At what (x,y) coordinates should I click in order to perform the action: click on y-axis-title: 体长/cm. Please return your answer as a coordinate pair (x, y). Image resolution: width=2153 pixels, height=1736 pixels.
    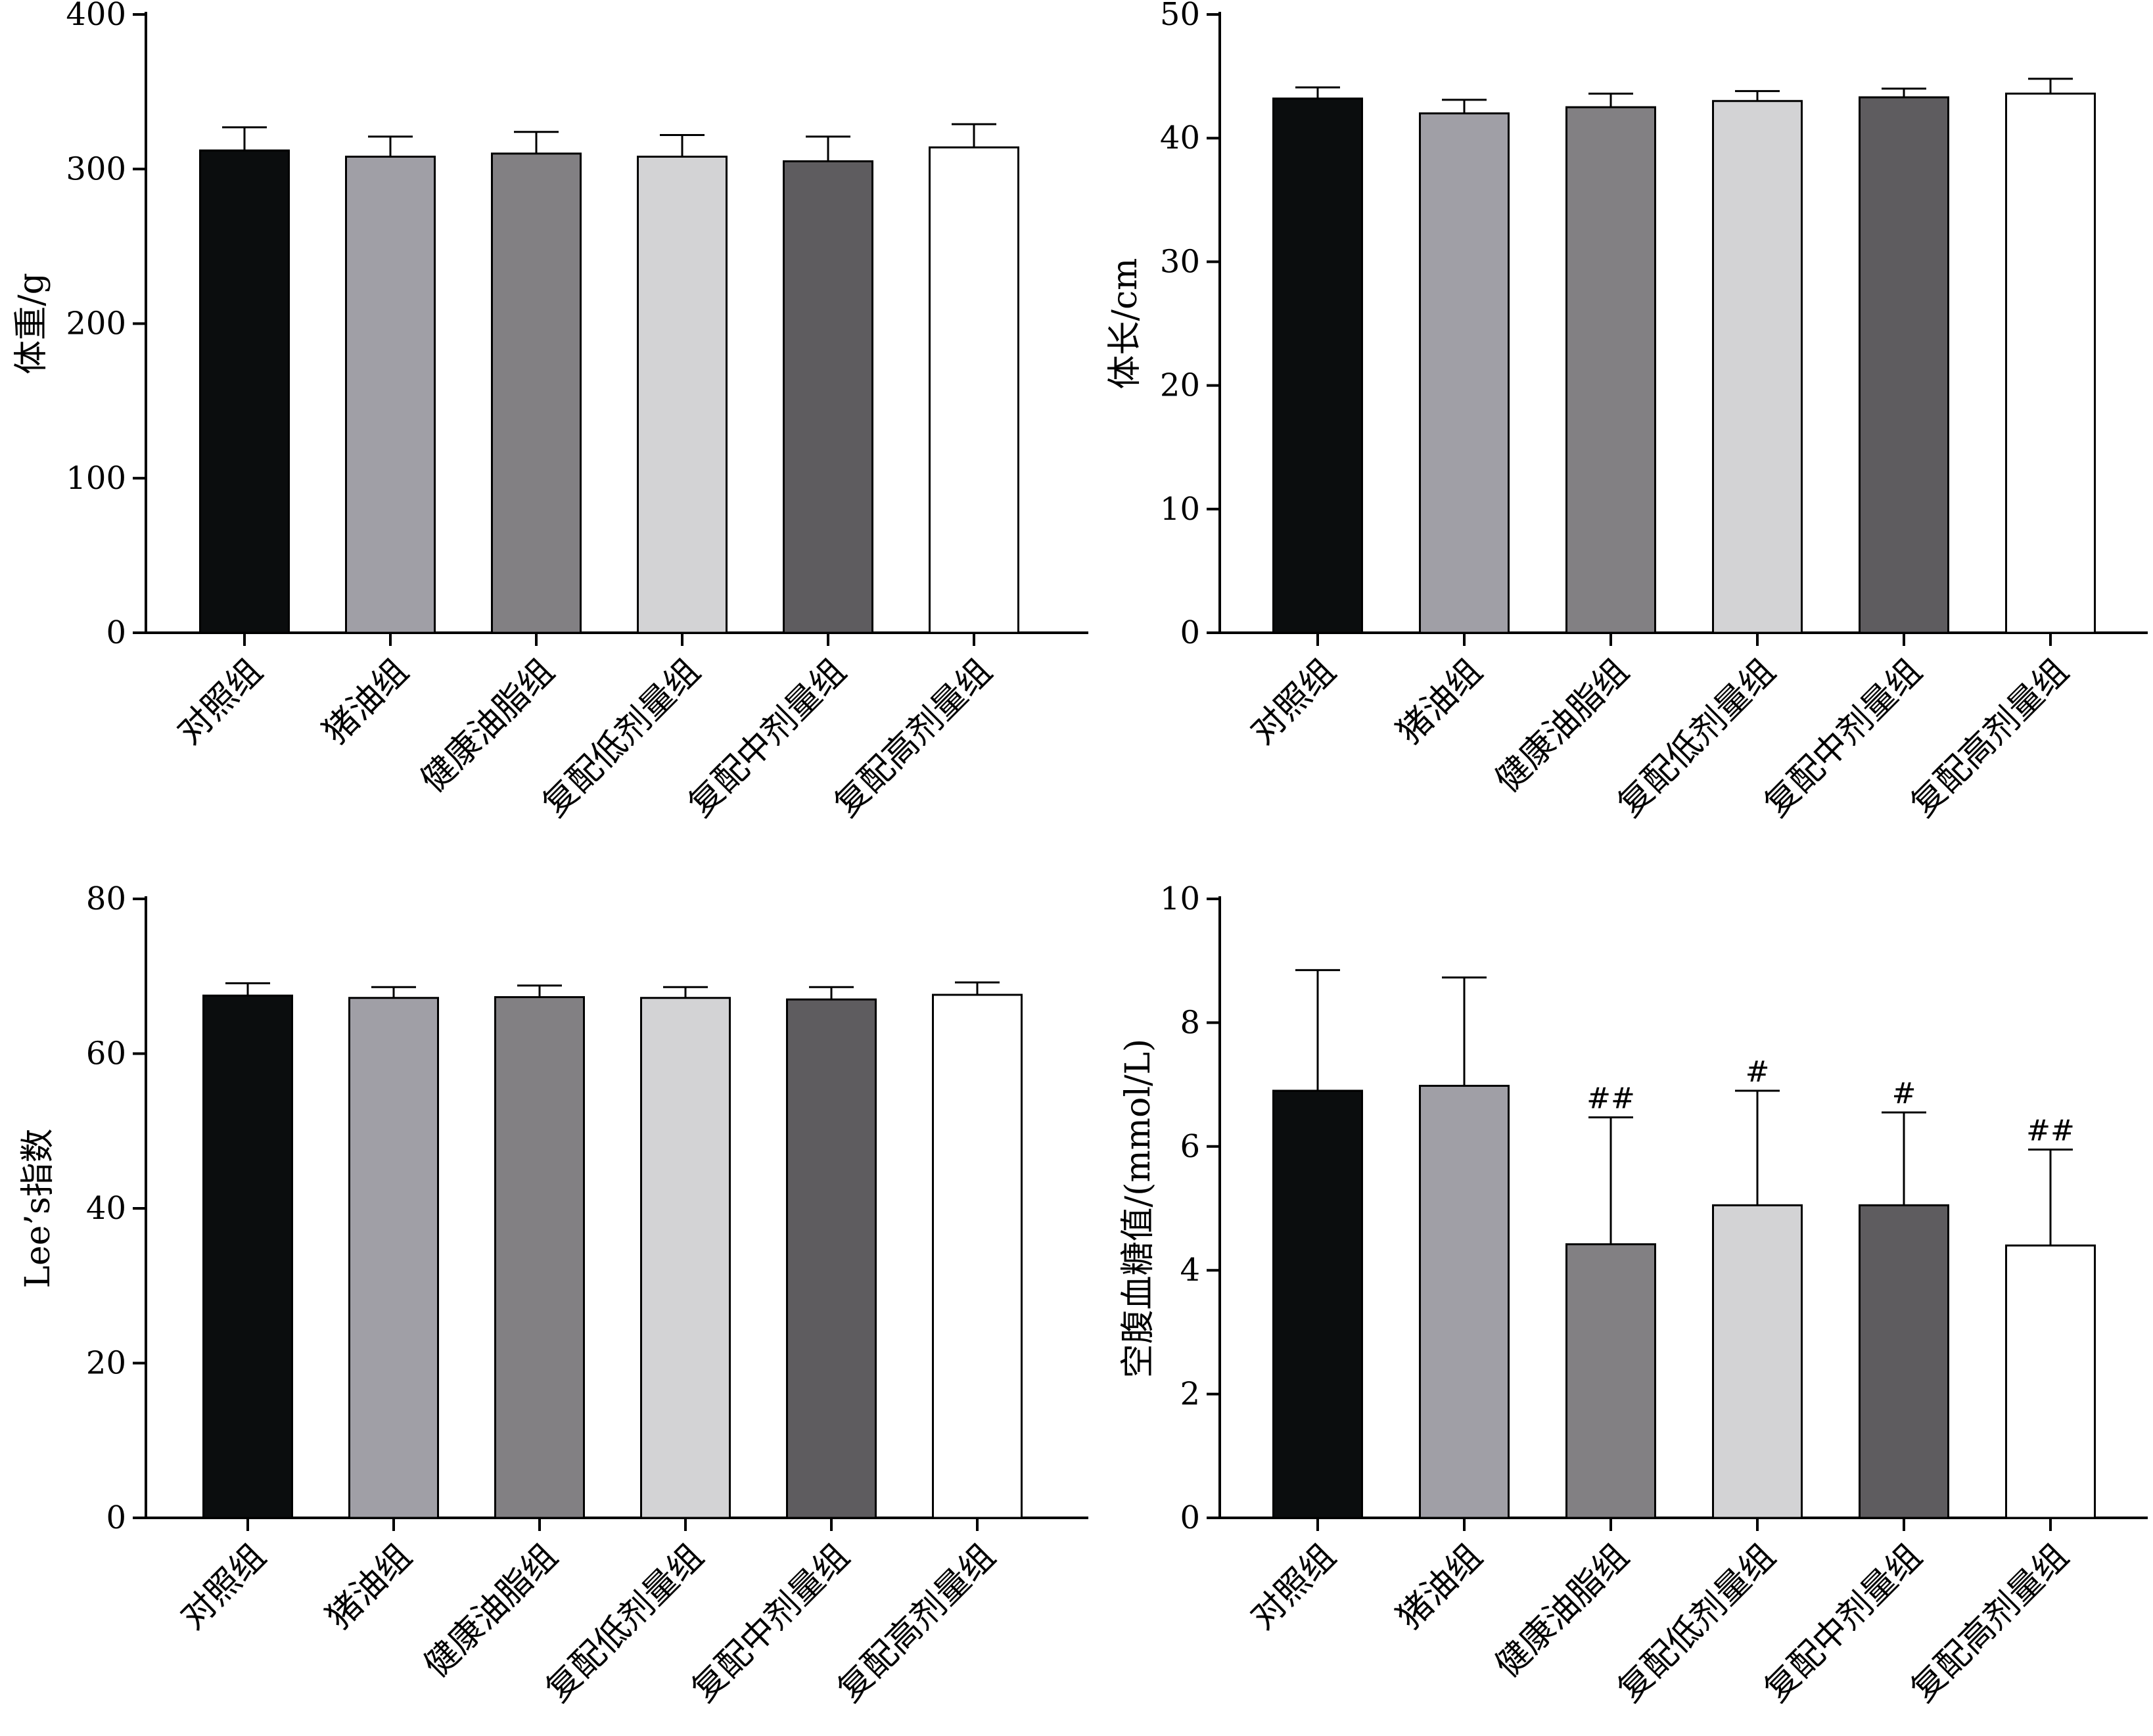
    Looking at the image, I should click on (1125, 324).